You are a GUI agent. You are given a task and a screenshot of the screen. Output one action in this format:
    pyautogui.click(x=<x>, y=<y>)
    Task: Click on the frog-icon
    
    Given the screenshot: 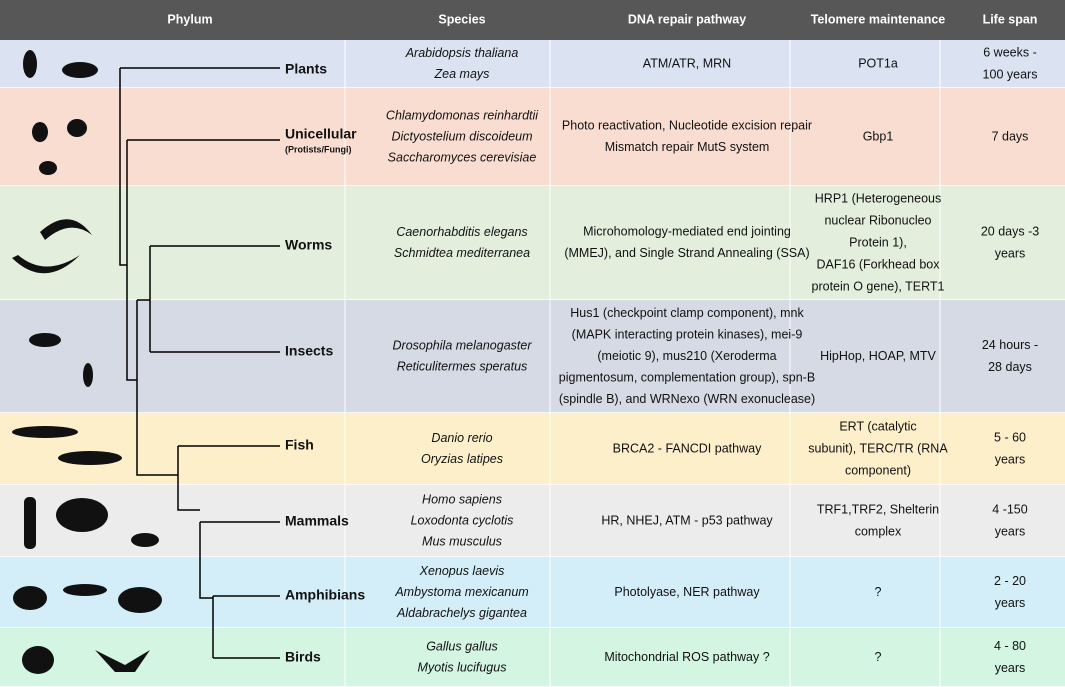 What is the action you would take?
    pyautogui.click(x=30, y=598)
    